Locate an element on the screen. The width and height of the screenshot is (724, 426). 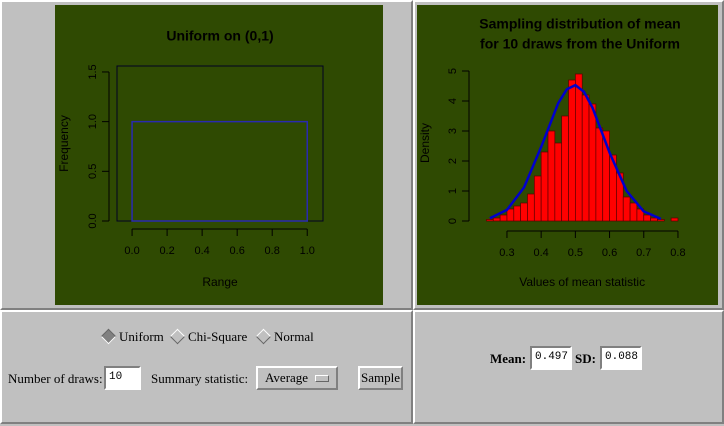
sd-label: SD: is located at coordinates (585, 358).